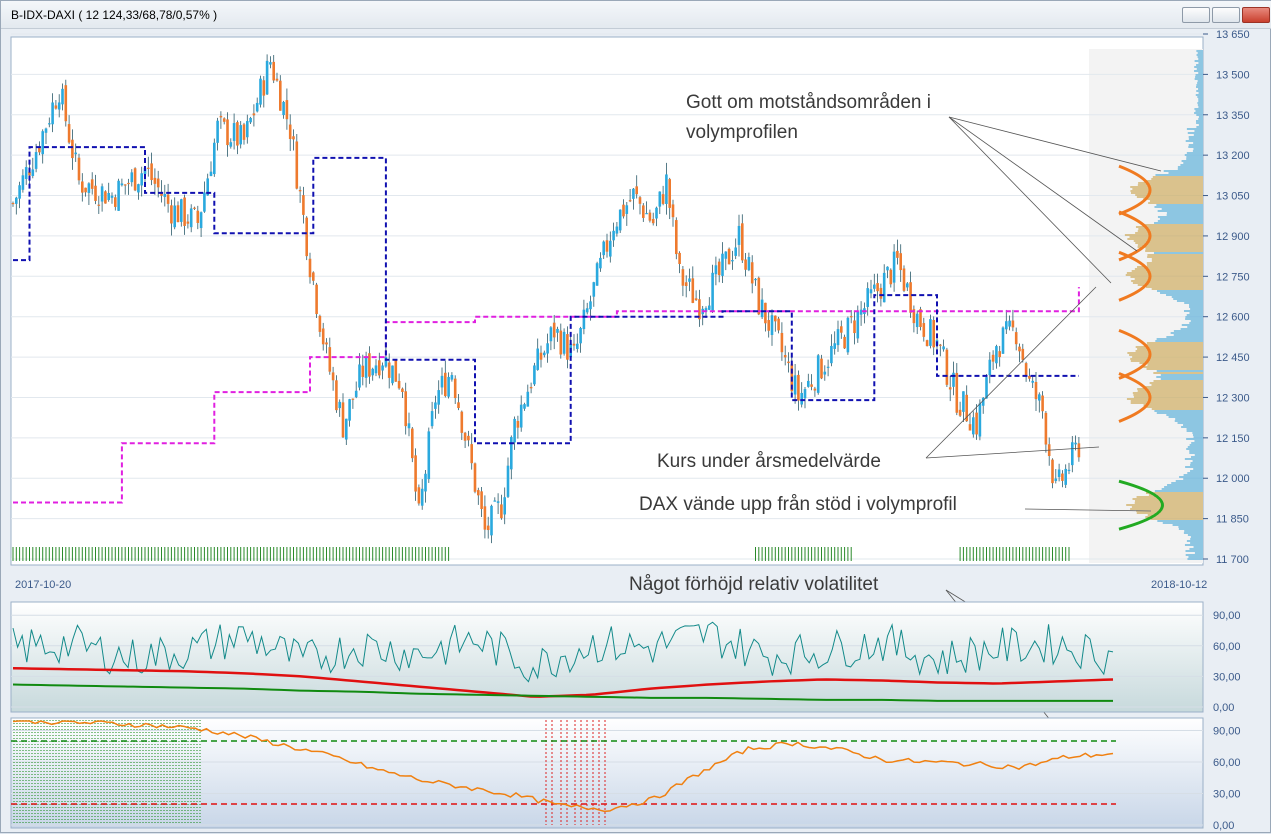  Describe the element at coordinates (563, 766) in the screenshot. I see `oscillator-line` at that location.